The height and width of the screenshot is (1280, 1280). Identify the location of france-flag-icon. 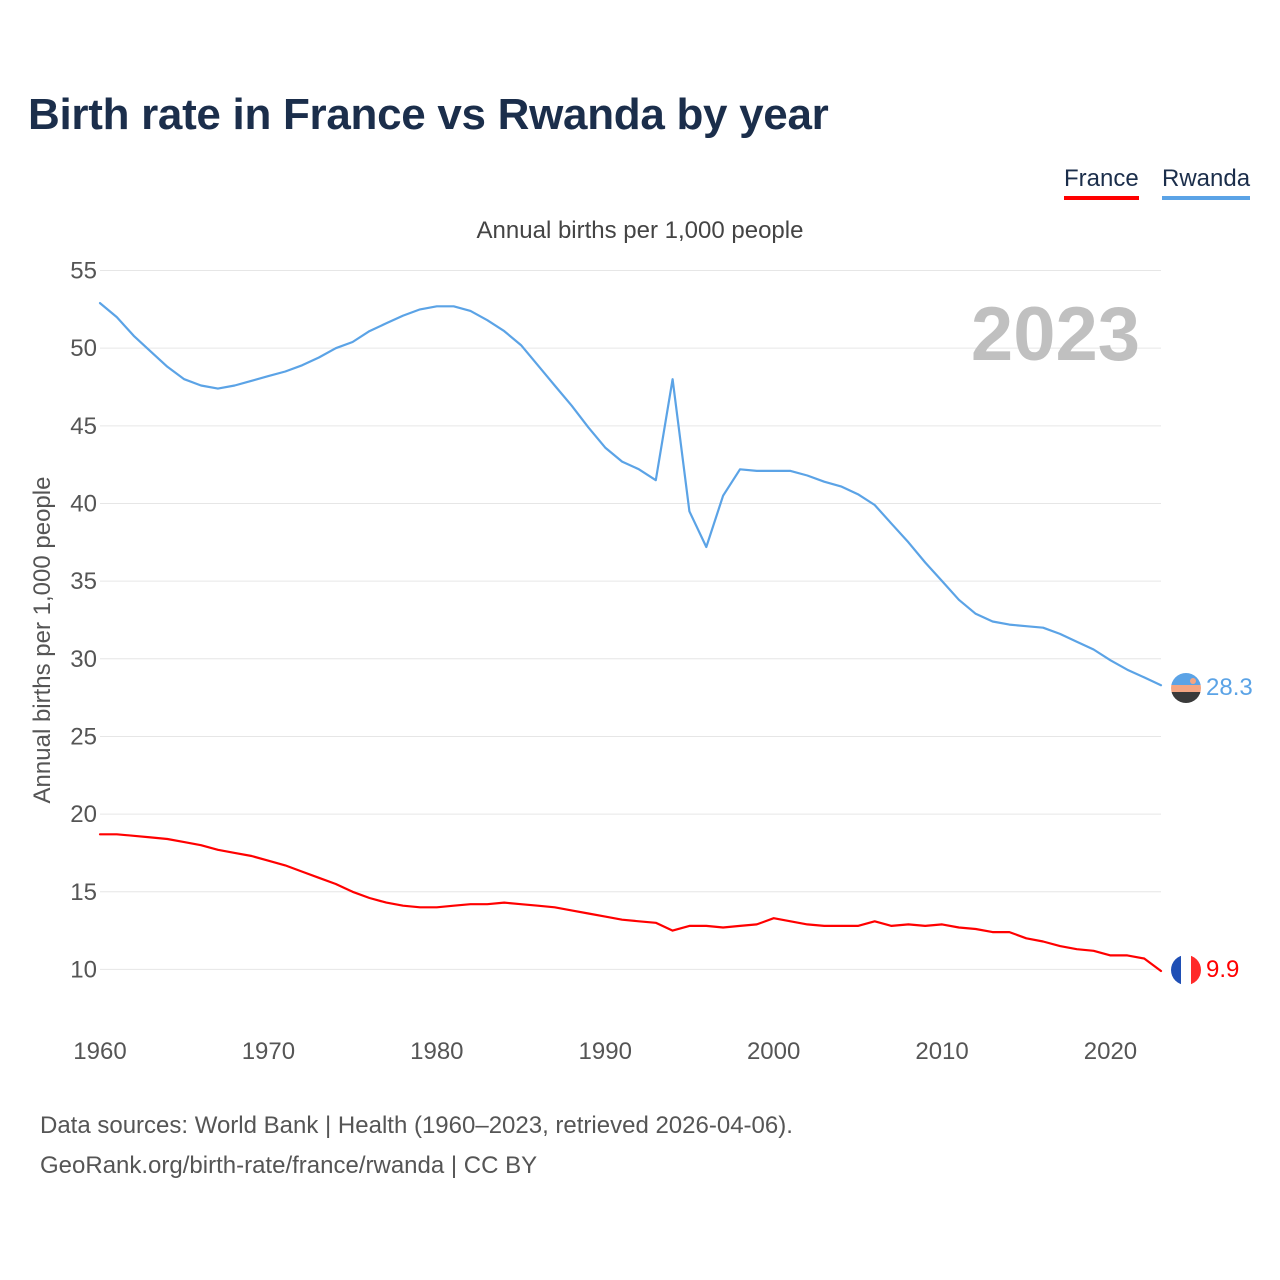
(1186, 970).